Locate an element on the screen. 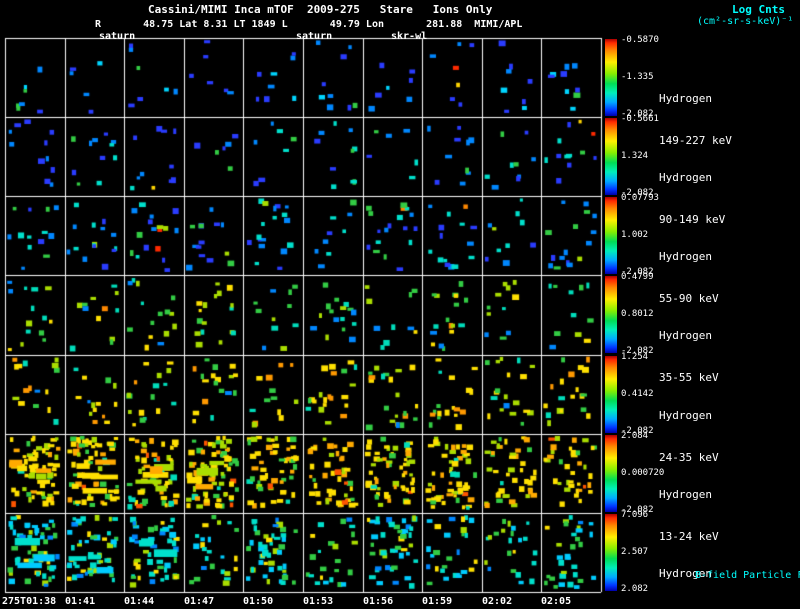  row-label-6: Hydrogen 13-24 keV is located at coordinates (689, 516).